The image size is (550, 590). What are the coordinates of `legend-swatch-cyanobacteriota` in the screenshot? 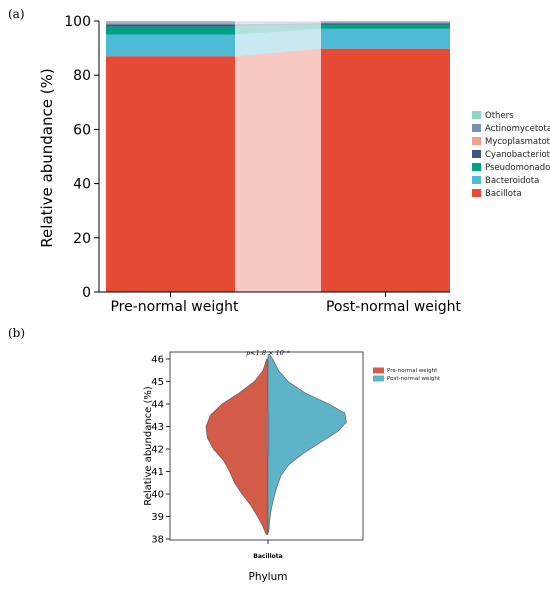 It's located at (476, 154).